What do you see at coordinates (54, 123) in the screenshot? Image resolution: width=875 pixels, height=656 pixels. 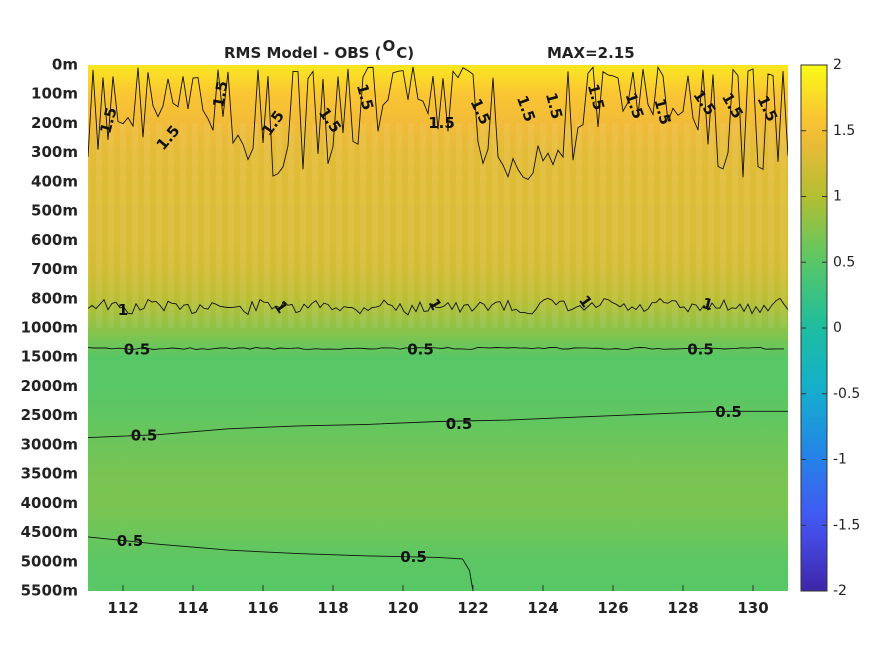 I see `y-tick-label: 200m` at bounding box center [54, 123].